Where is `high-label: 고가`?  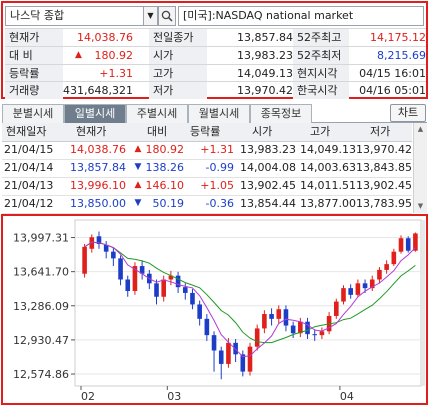
high-label: 고가 is located at coordinates (178, 73).